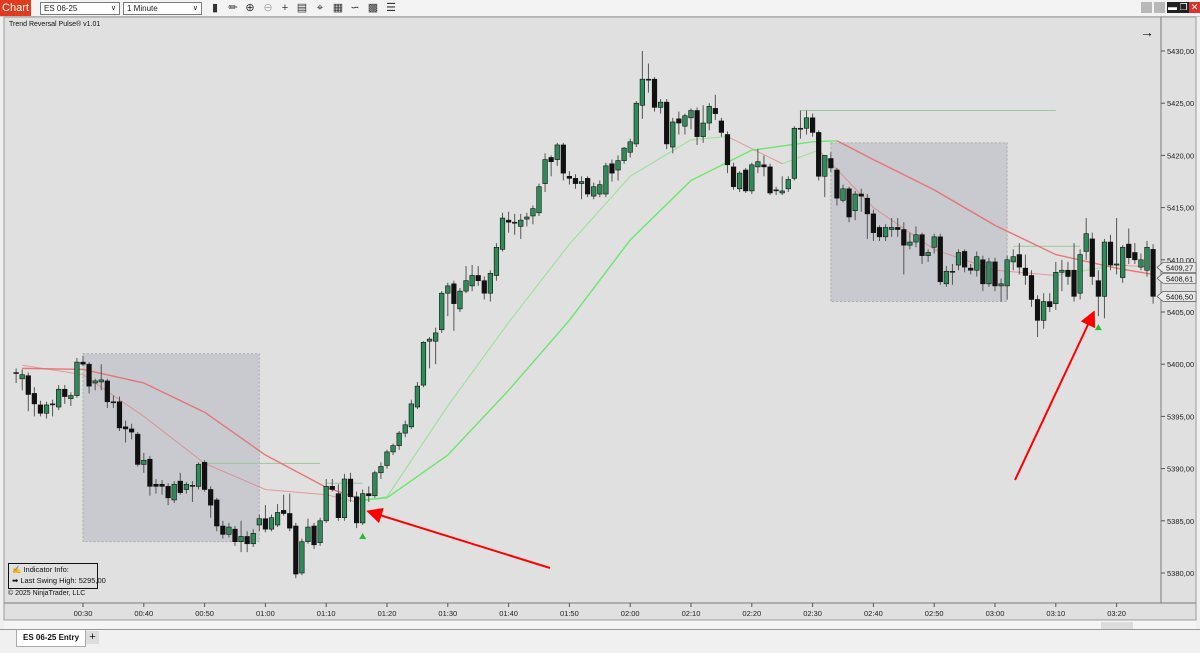  I want to click on pencil-draw-icon: ✏, so click(233, 8).